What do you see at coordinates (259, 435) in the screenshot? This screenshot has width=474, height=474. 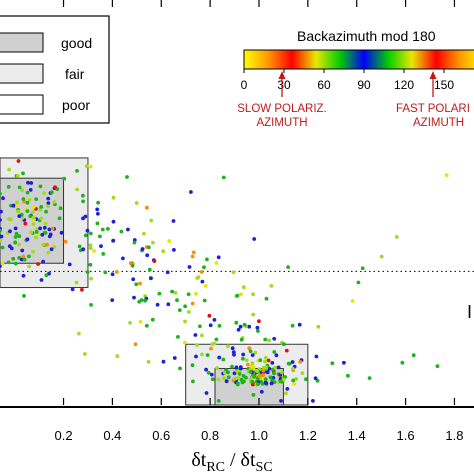 I see `x-tick-label: 1.0` at bounding box center [259, 435].